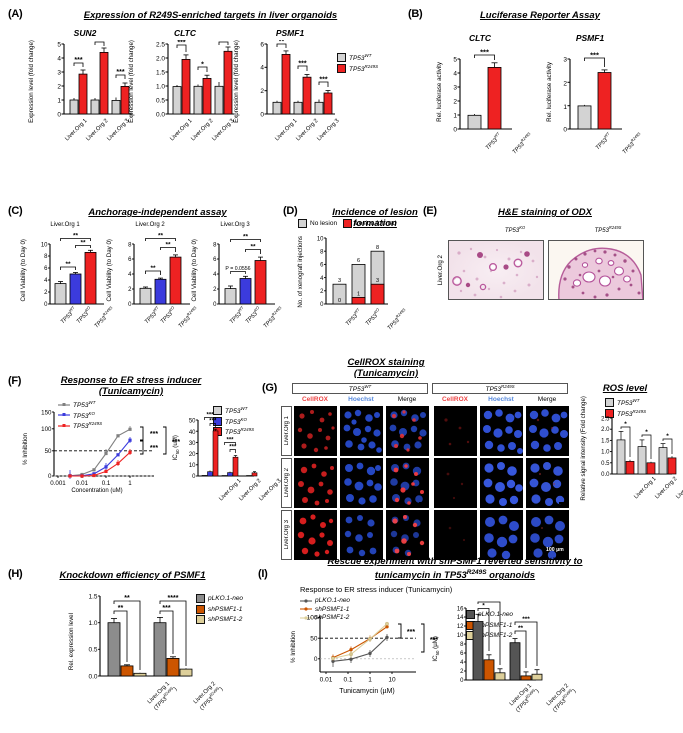 The image size is (683, 733). Describe the element at coordinates (625, 408) in the screenshot. I see `ros-legend: TP53WT TP53R249S` at that location.